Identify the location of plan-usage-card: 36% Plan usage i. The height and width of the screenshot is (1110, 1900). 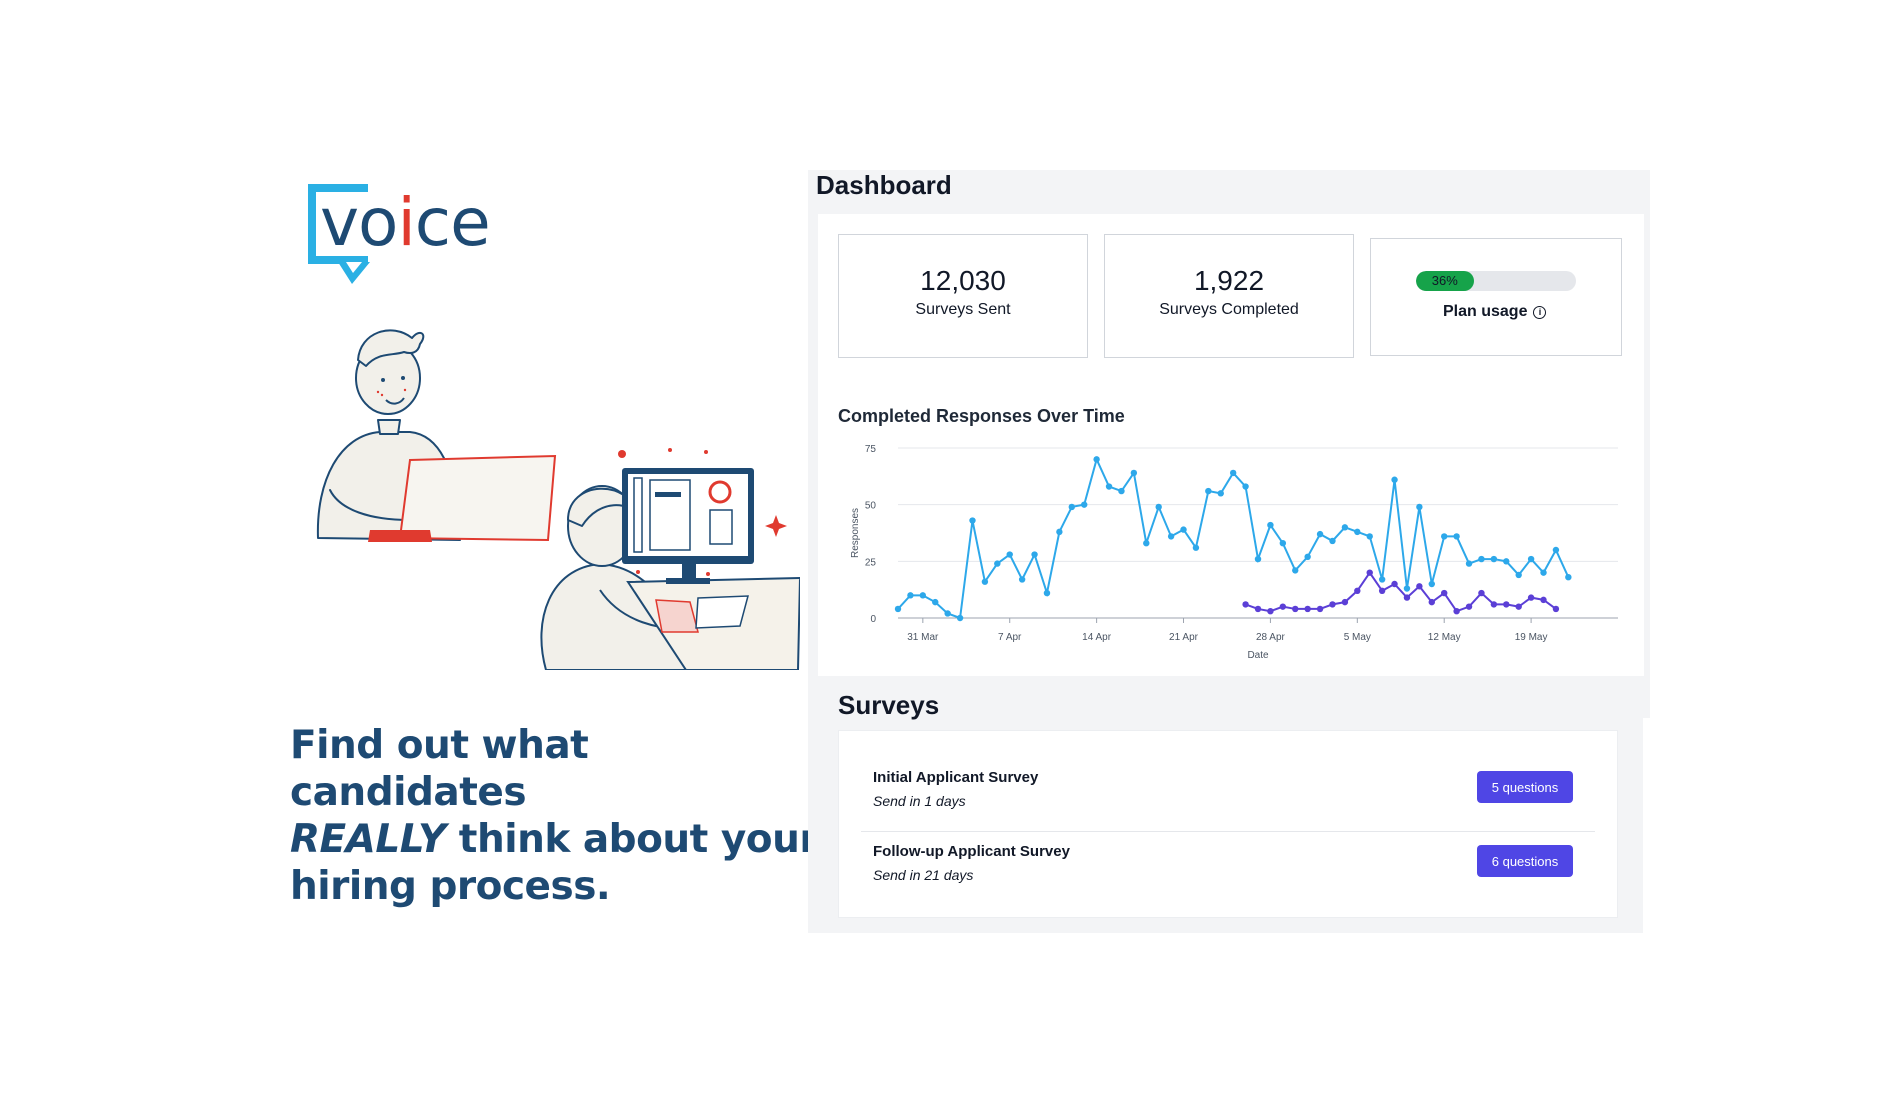
(1496, 297).